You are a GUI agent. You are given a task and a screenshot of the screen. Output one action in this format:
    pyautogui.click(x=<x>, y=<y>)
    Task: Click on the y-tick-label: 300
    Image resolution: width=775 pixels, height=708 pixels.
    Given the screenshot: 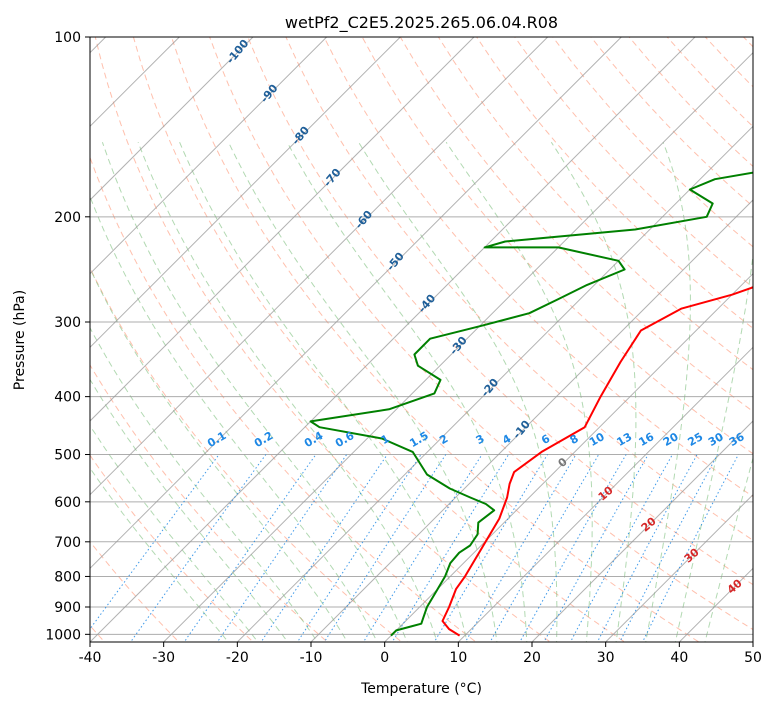 What is the action you would take?
    pyautogui.click(x=67, y=323)
    